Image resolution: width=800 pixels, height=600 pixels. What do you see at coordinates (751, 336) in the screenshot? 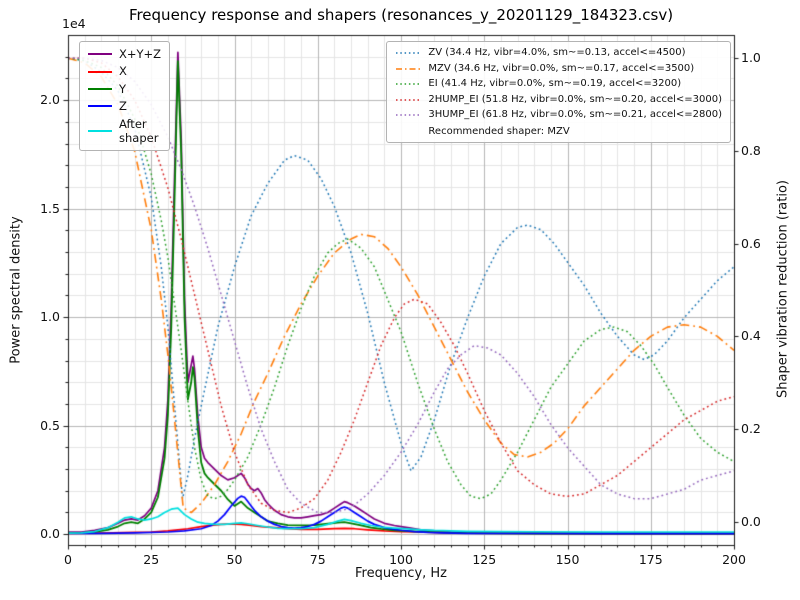
I see `y-right-tick-label: 0.4` at bounding box center [751, 336].